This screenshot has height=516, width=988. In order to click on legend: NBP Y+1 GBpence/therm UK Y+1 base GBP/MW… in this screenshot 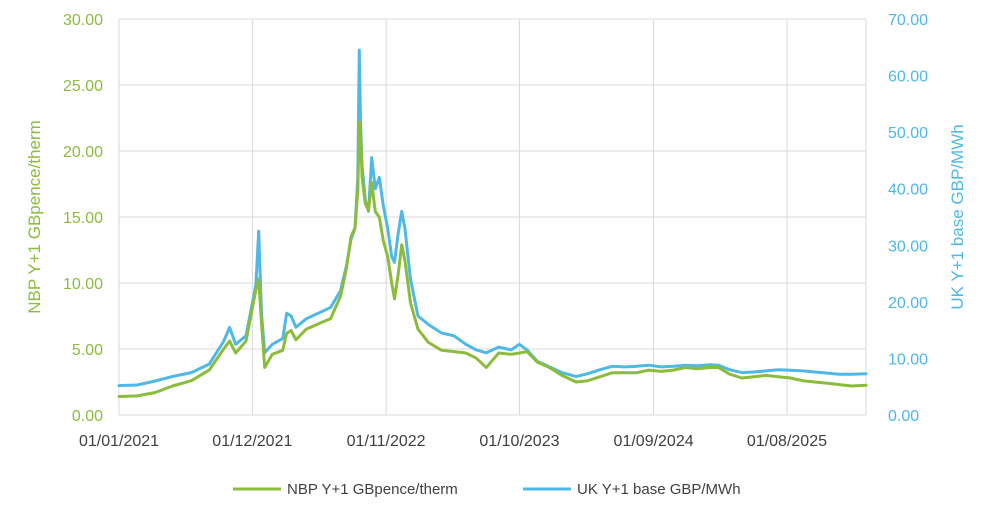, I will do `click(487, 489)`.